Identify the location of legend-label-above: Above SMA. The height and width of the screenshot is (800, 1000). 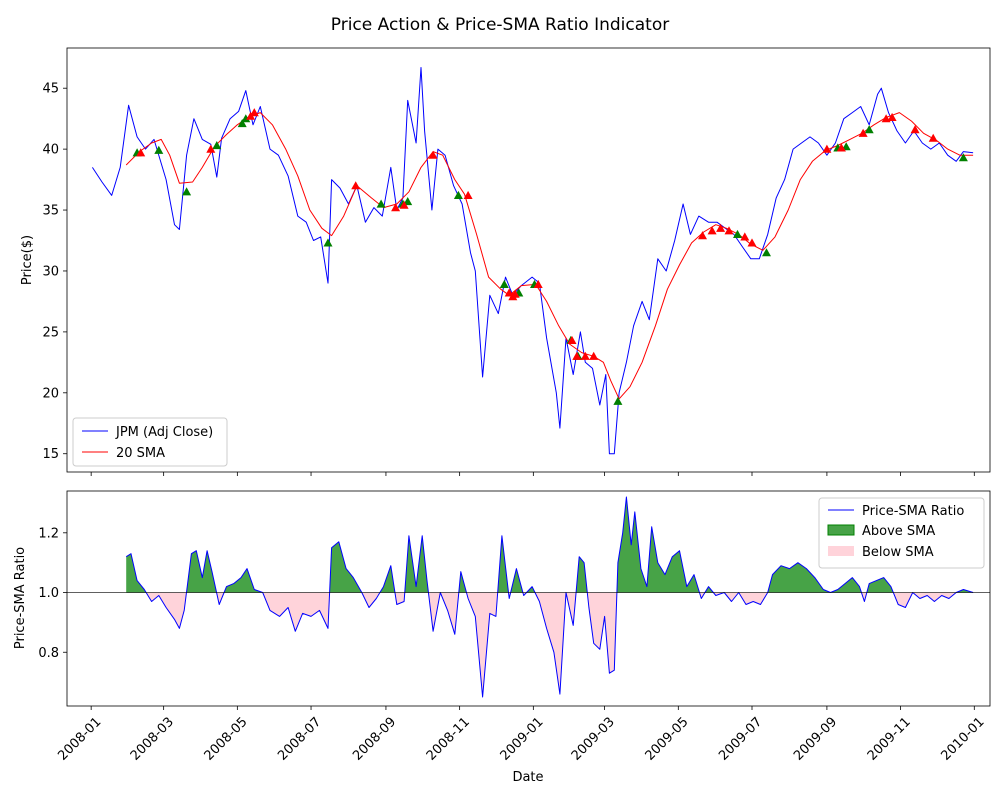
(898, 531).